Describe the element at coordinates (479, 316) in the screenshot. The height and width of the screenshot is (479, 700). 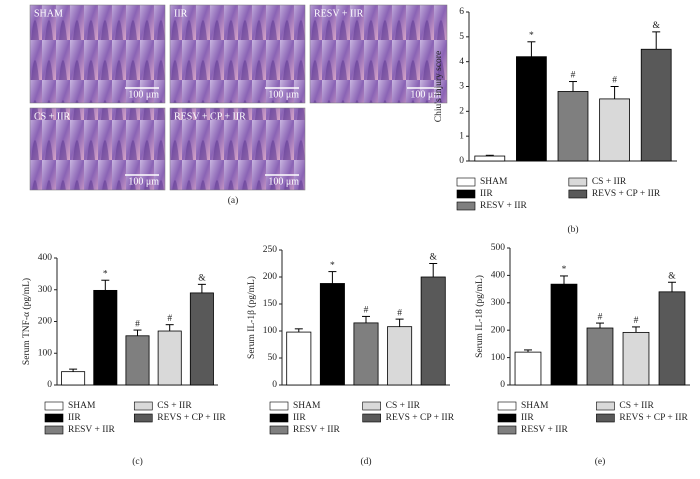
I see `y-axis-label: Serum IL-18 (pg/mL)` at that location.